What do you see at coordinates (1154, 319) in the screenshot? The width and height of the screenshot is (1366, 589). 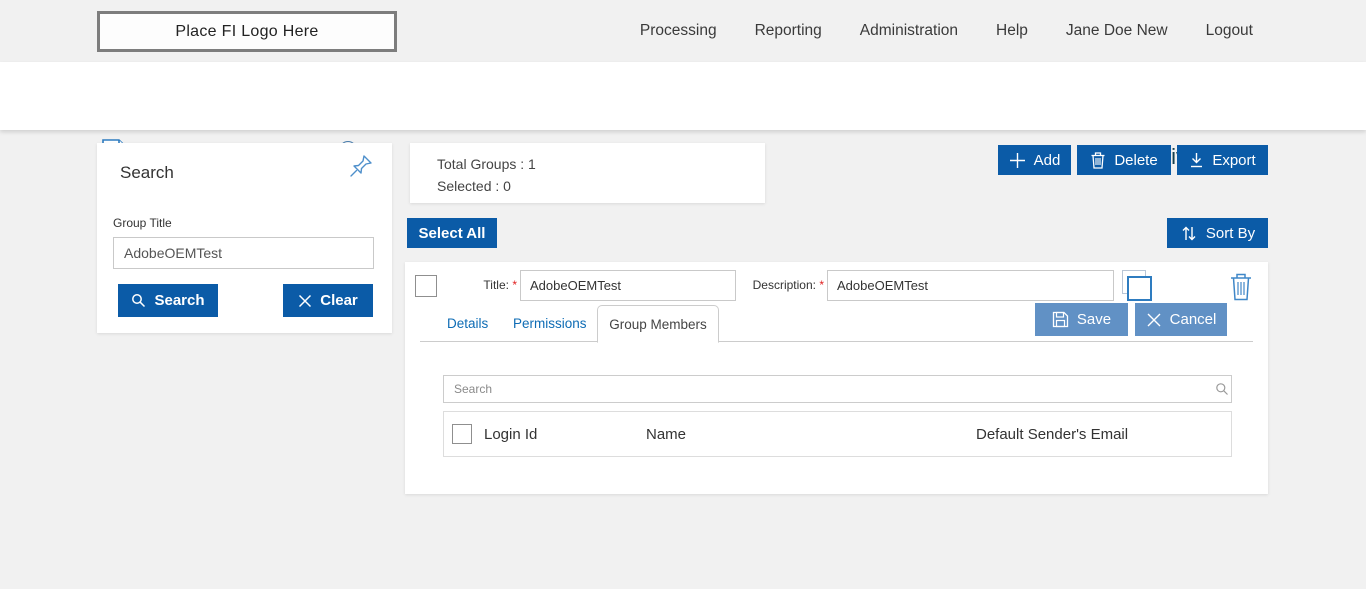 I see `cancel-icon` at bounding box center [1154, 319].